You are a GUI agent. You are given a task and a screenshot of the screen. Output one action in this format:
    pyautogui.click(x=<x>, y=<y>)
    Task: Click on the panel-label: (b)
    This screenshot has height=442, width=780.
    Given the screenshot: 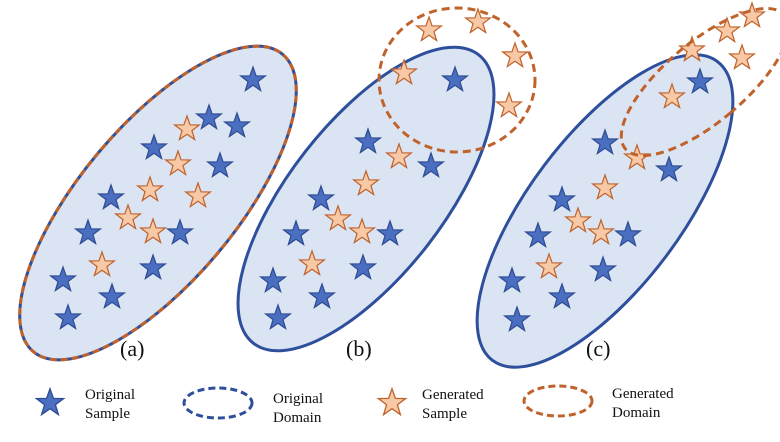 What is the action you would take?
    pyautogui.click(x=359, y=348)
    